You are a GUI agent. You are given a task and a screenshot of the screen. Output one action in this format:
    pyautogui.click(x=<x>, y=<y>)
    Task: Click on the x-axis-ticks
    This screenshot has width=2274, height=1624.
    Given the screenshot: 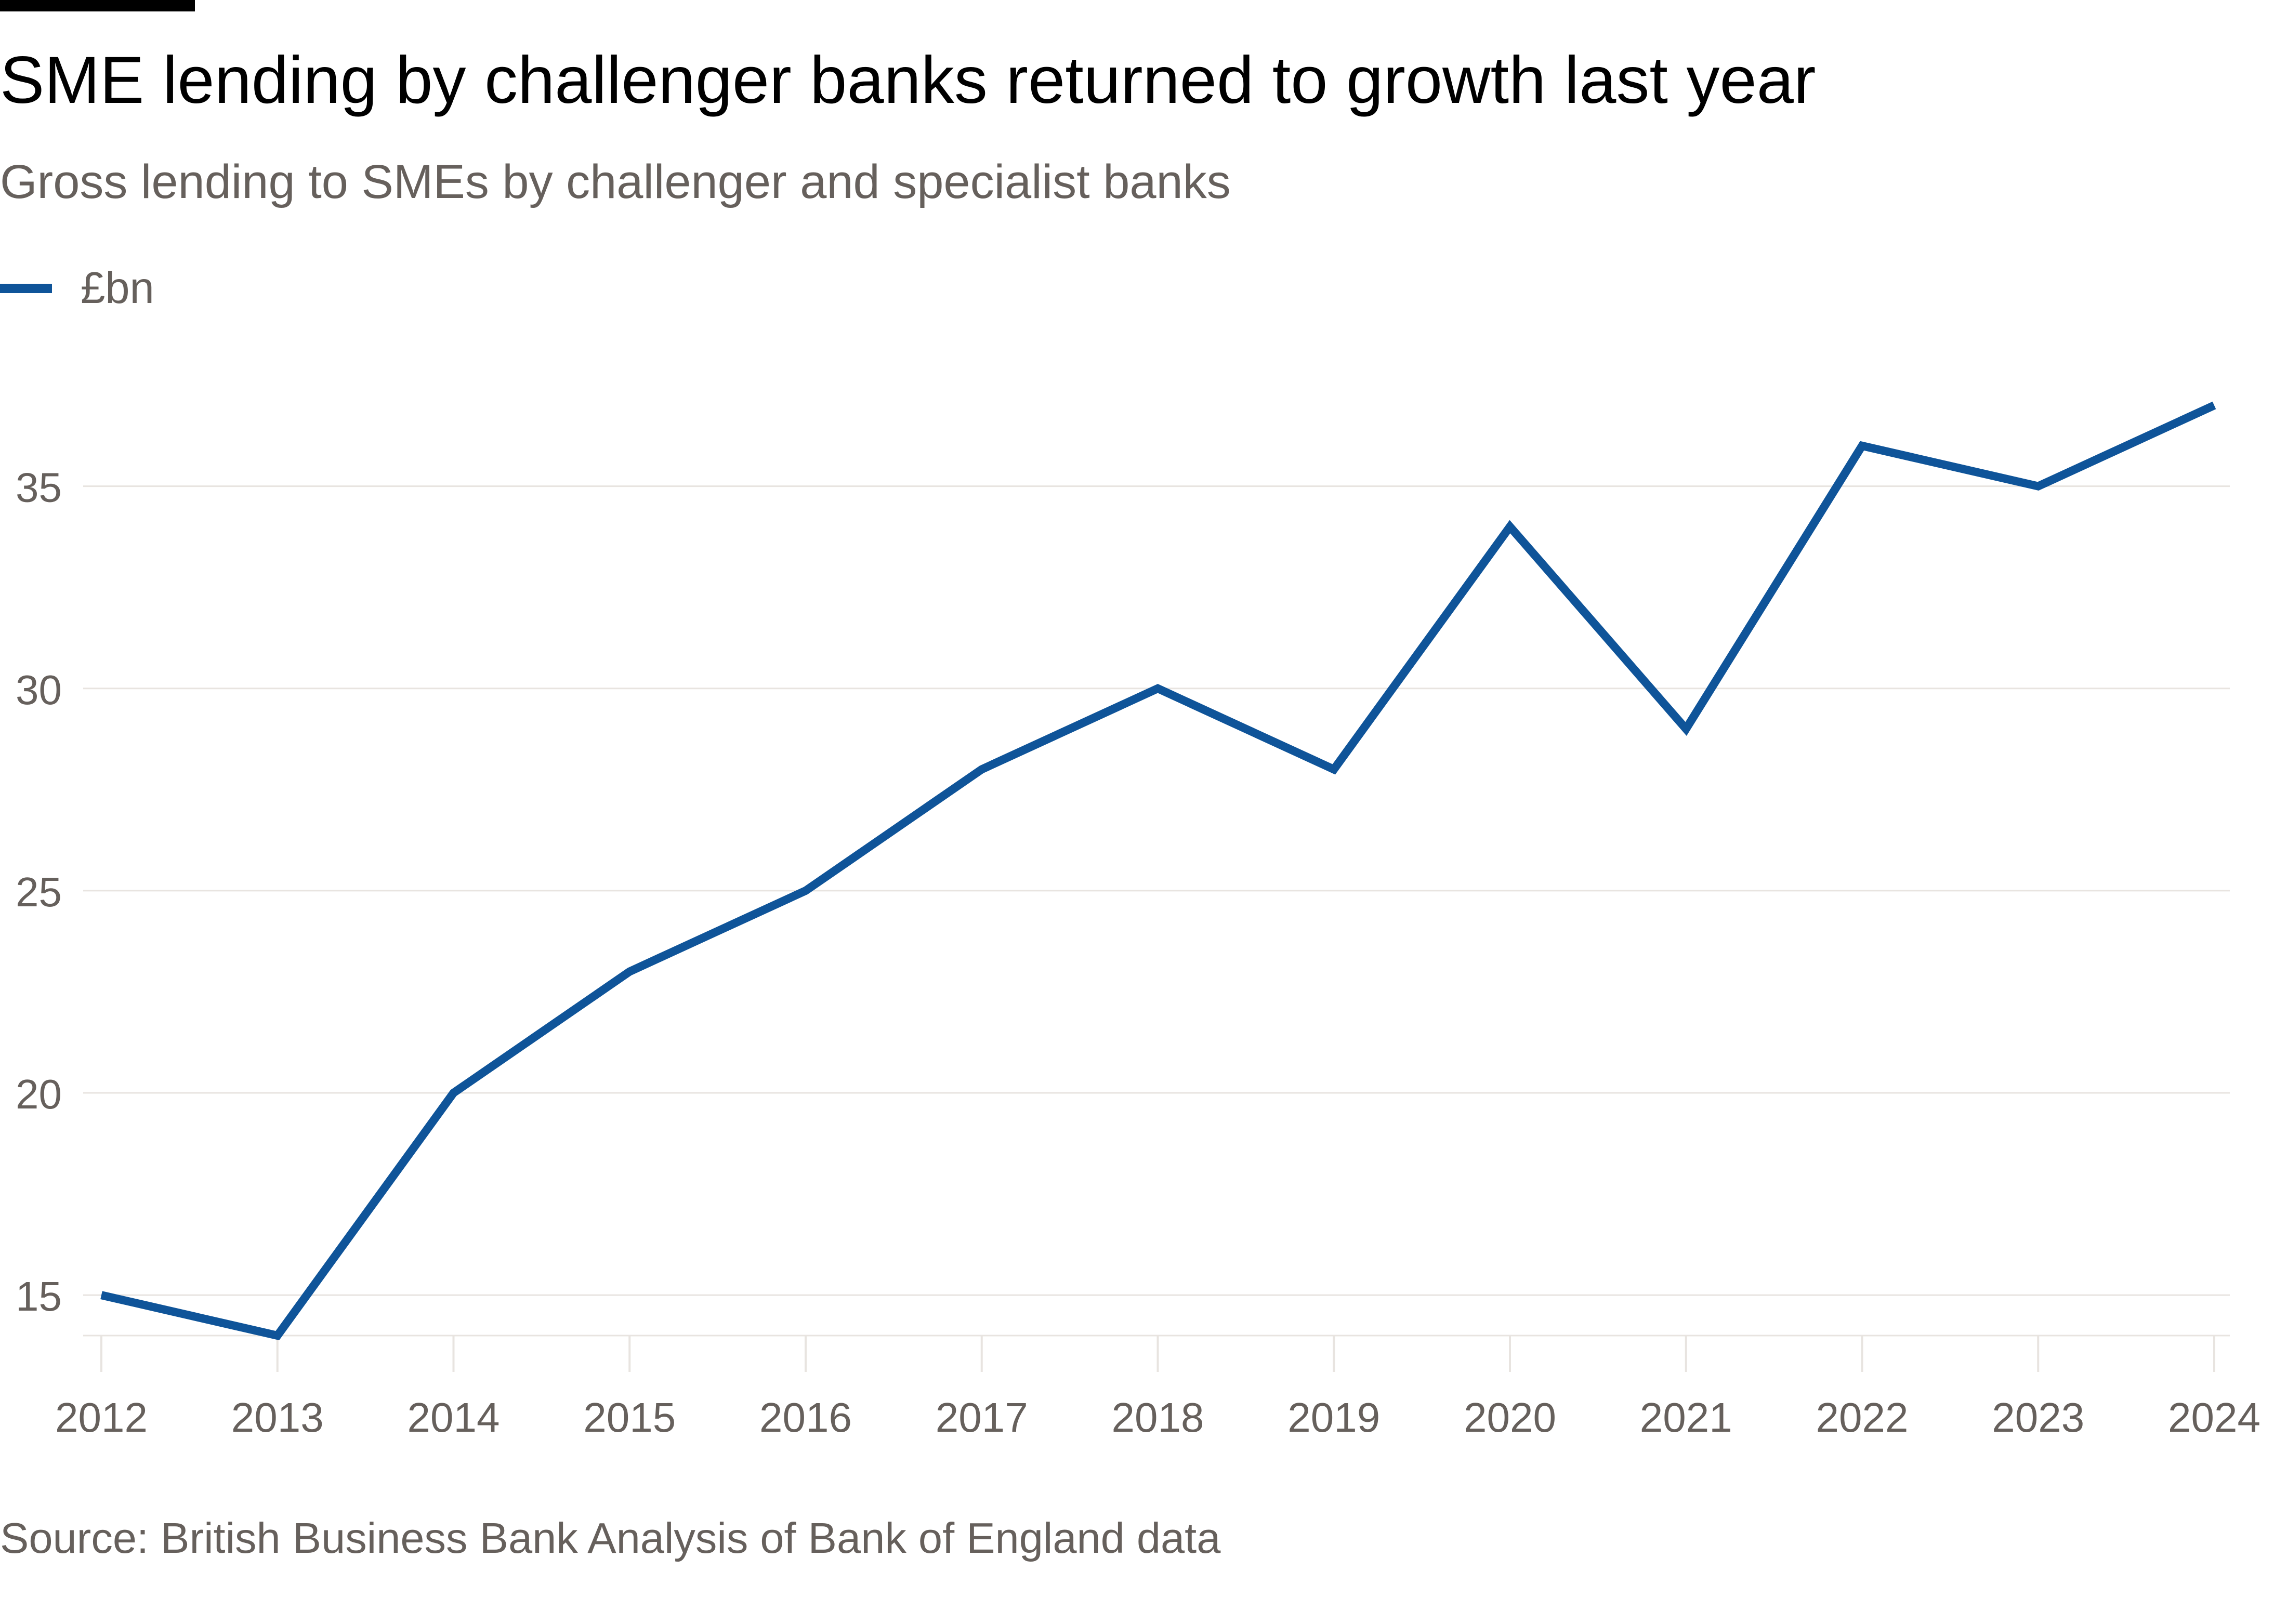 What is the action you would take?
    pyautogui.click(x=1157, y=1354)
    